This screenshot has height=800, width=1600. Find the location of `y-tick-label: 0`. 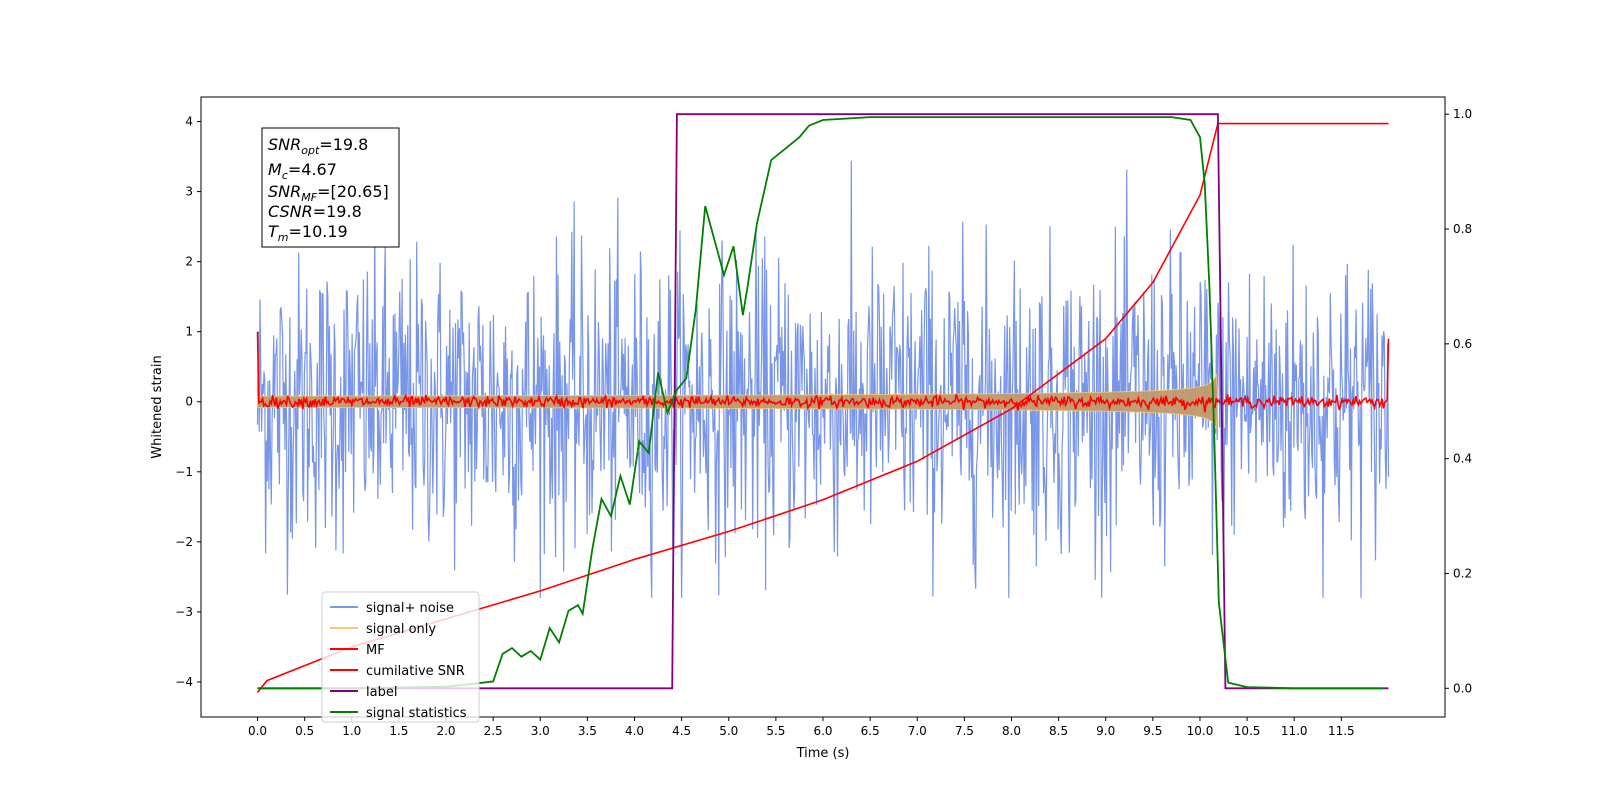

y-tick-label: 0 is located at coordinates (189, 402).